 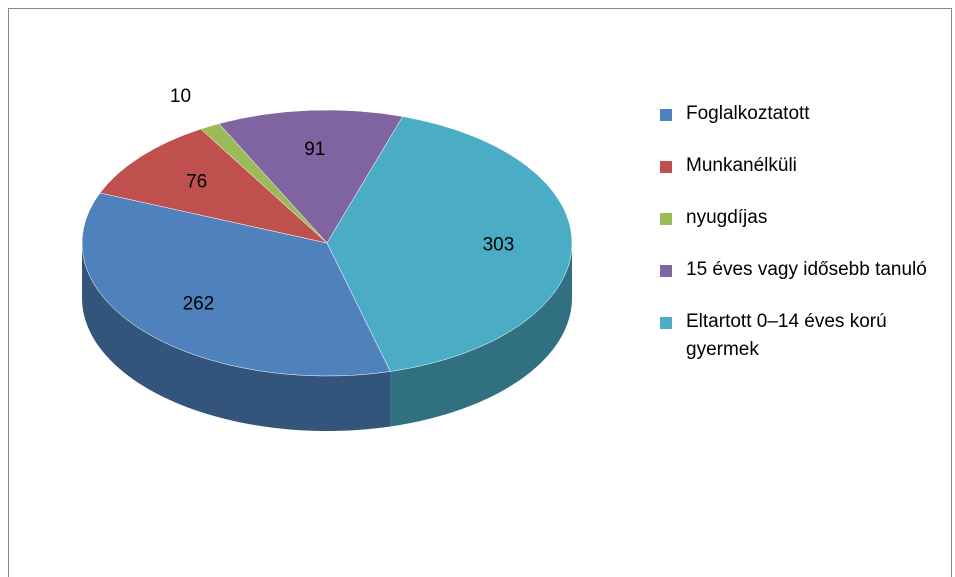 I want to click on data-label: 303, so click(x=499, y=244).